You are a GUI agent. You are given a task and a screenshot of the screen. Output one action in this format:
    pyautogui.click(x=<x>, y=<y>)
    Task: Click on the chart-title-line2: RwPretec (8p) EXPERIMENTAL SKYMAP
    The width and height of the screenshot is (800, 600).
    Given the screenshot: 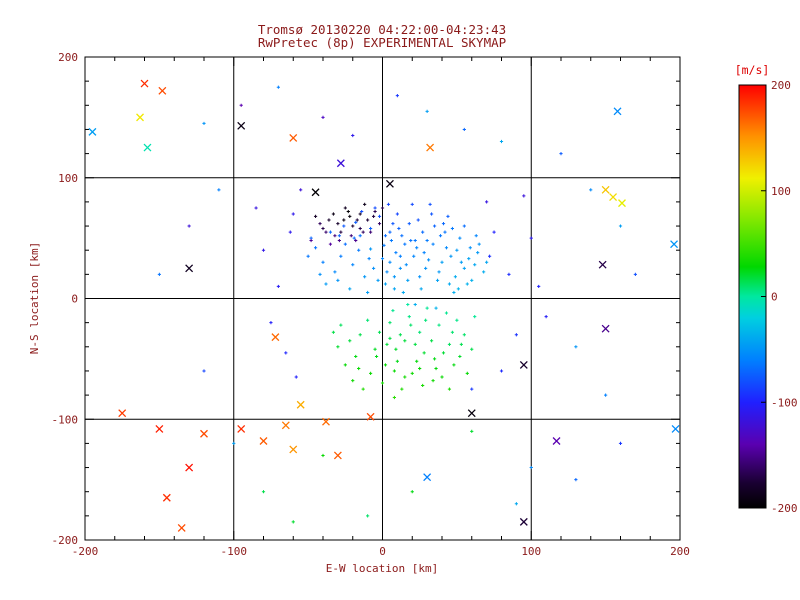 What is the action you would take?
    pyautogui.click(x=382, y=42)
    